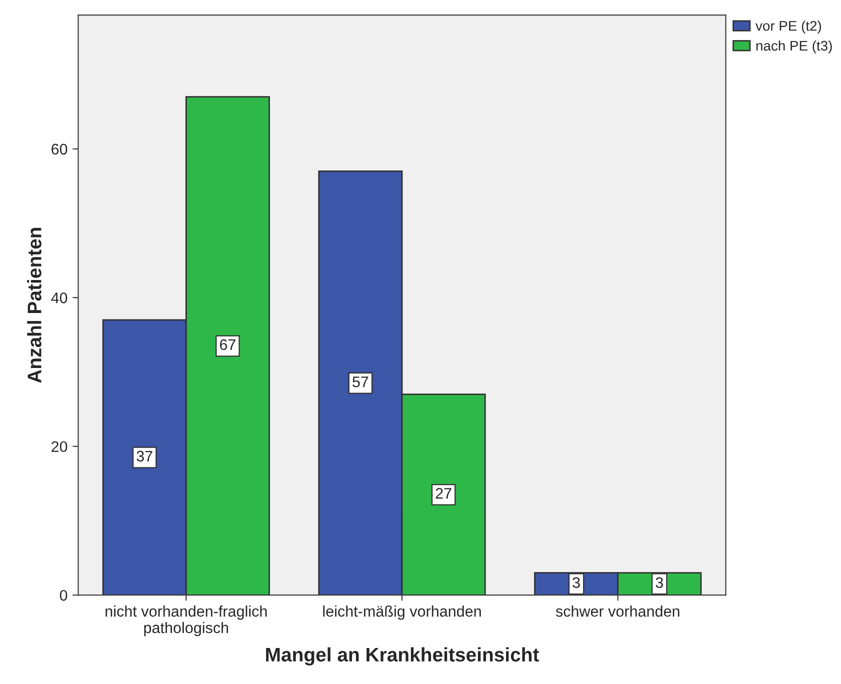  I want to click on y-tick-label: 0, so click(64, 595).